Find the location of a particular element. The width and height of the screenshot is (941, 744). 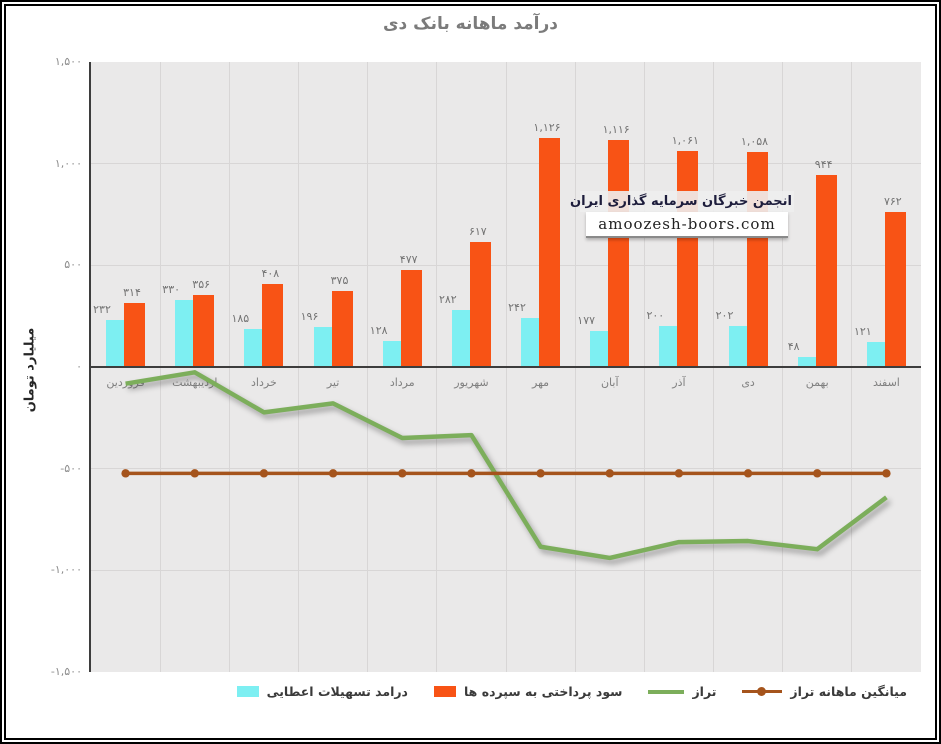

x-axis-label: اسفند is located at coordinates (886, 382).